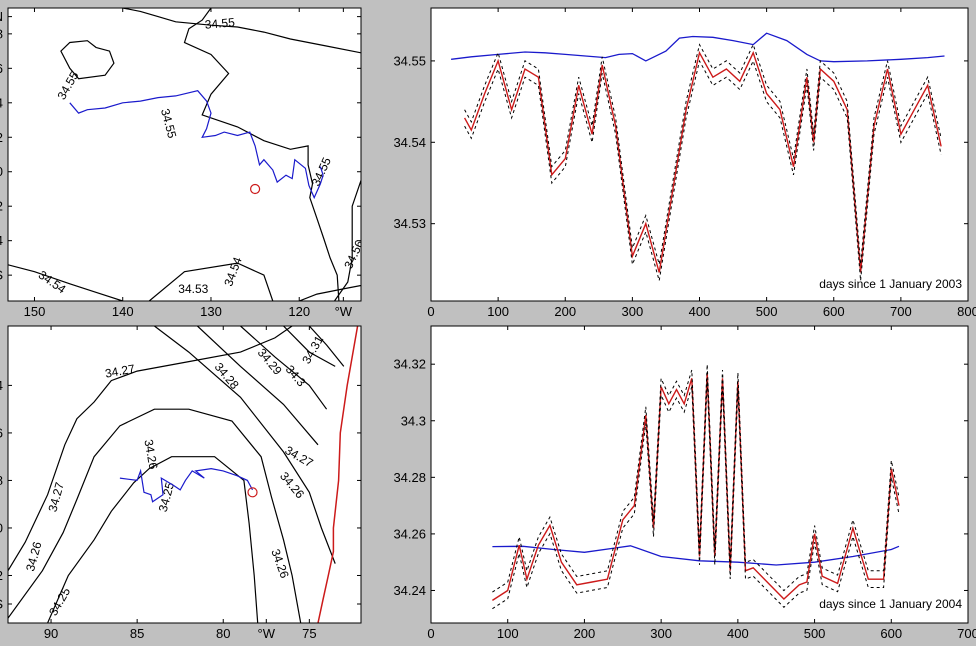  I want to click on y-tick-label: 34.28, so click(409, 477).